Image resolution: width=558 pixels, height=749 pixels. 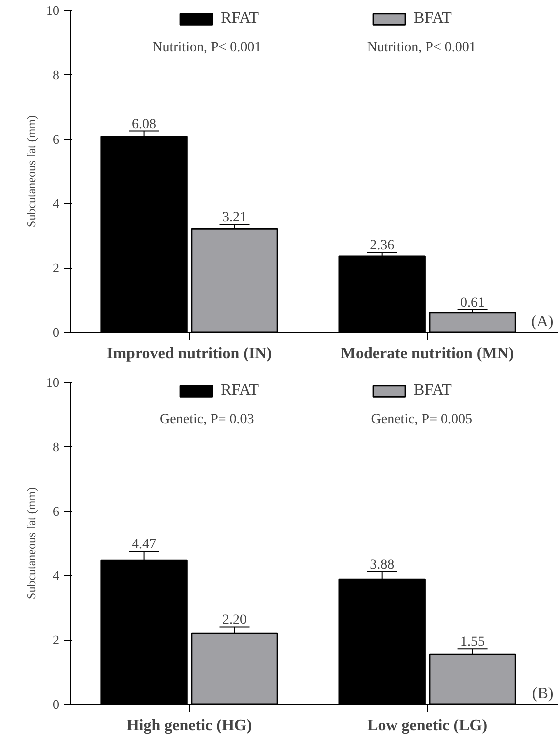 What do you see at coordinates (543, 322) in the screenshot?
I see `annotation: (A)` at bounding box center [543, 322].